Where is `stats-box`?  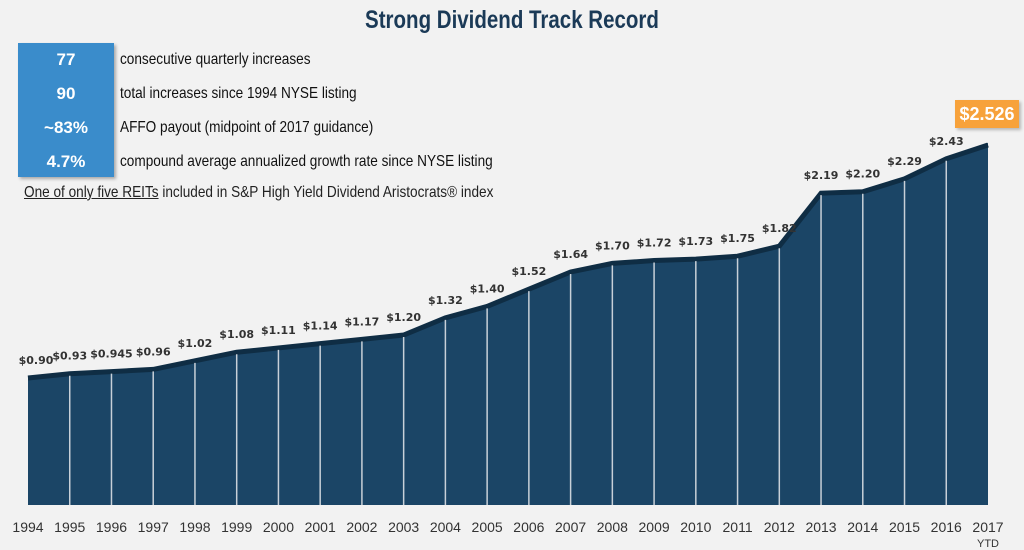 stats-box is located at coordinates (66, 110).